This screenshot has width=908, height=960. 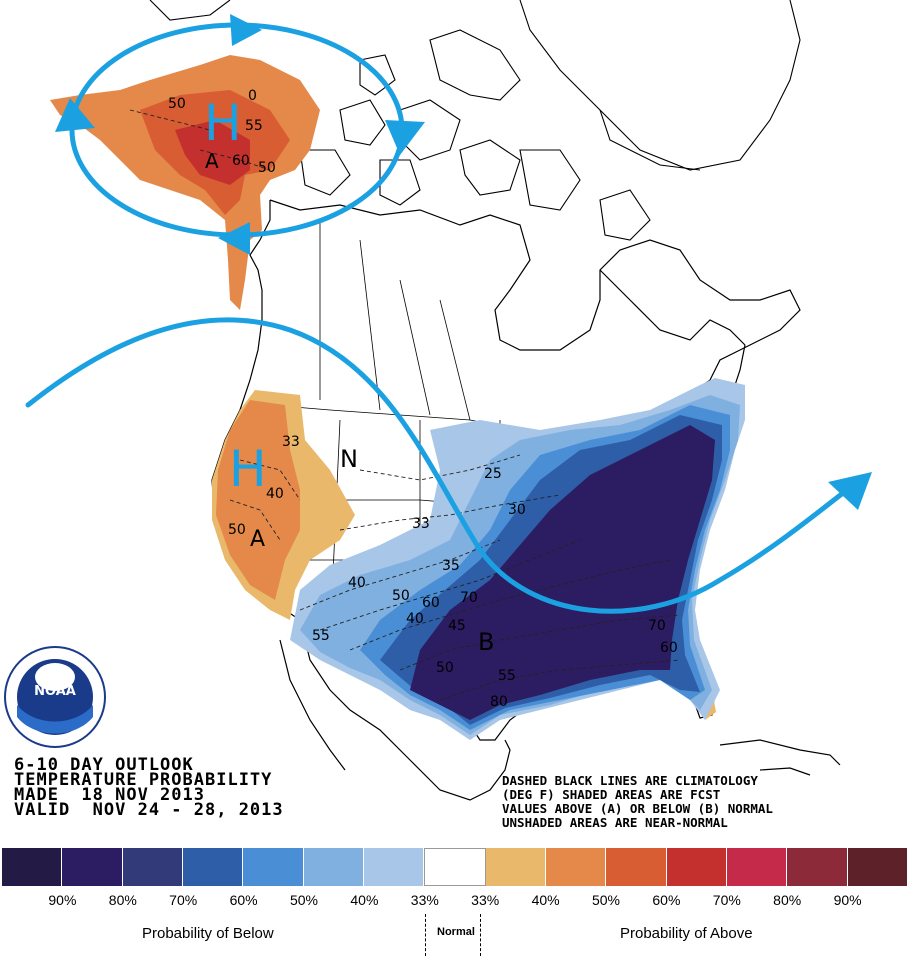 I want to click on noaa-logo: NOAA, so click(x=55, y=697).